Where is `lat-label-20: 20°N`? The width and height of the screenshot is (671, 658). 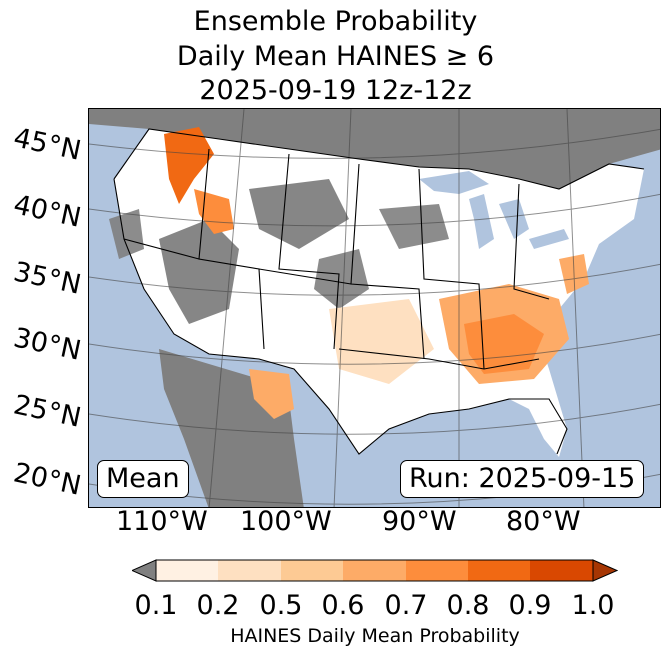 lat-label-20: 20°N is located at coordinates (47, 479).